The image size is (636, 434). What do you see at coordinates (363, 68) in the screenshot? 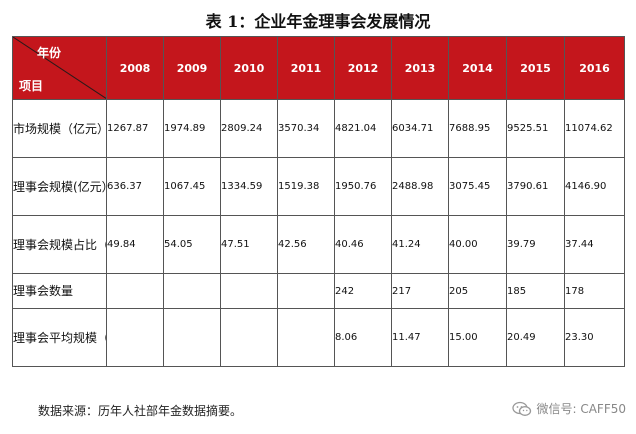
I see `year-header: 2012` at bounding box center [363, 68].